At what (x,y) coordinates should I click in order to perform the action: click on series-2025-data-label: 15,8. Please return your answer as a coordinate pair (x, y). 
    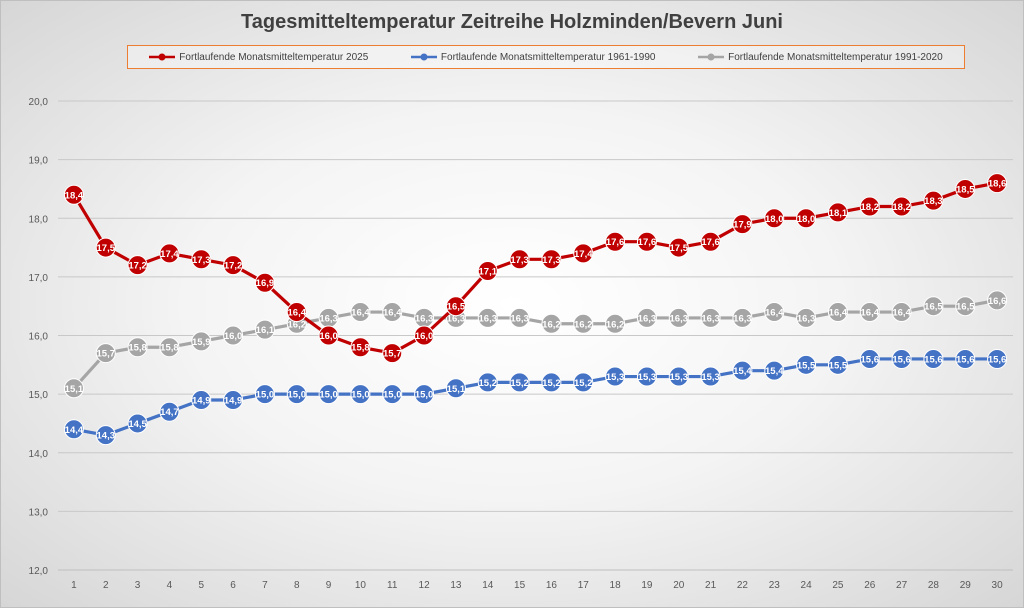
    Looking at the image, I should click on (360, 348).